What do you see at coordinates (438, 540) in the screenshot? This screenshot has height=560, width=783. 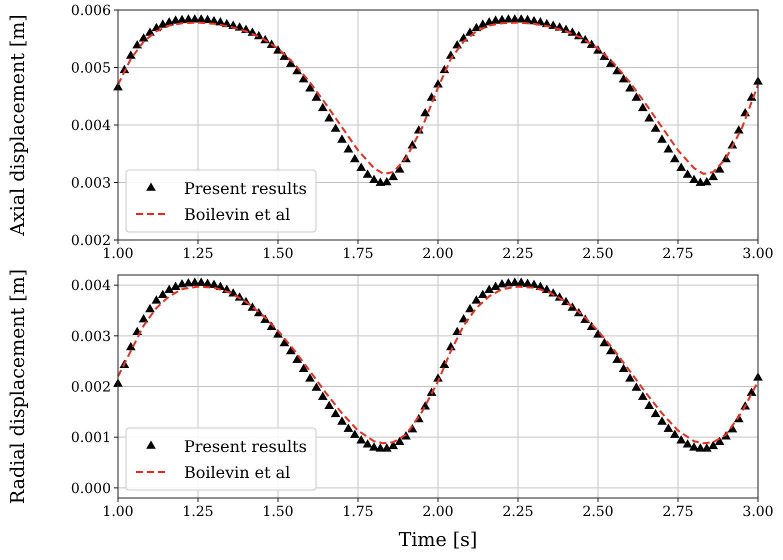 I see `x-axis-title: Time [s]` at bounding box center [438, 540].